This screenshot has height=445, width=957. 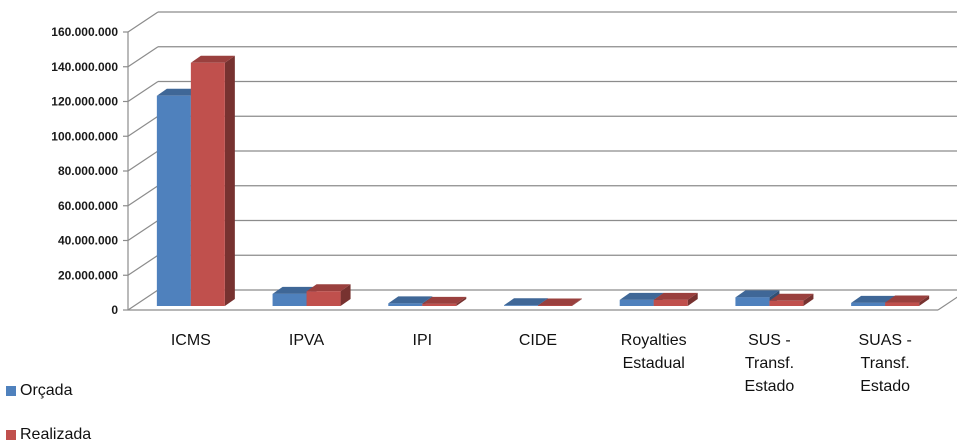 What do you see at coordinates (56, 434) in the screenshot?
I see `legend-realizada-label: Realizada` at bounding box center [56, 434].